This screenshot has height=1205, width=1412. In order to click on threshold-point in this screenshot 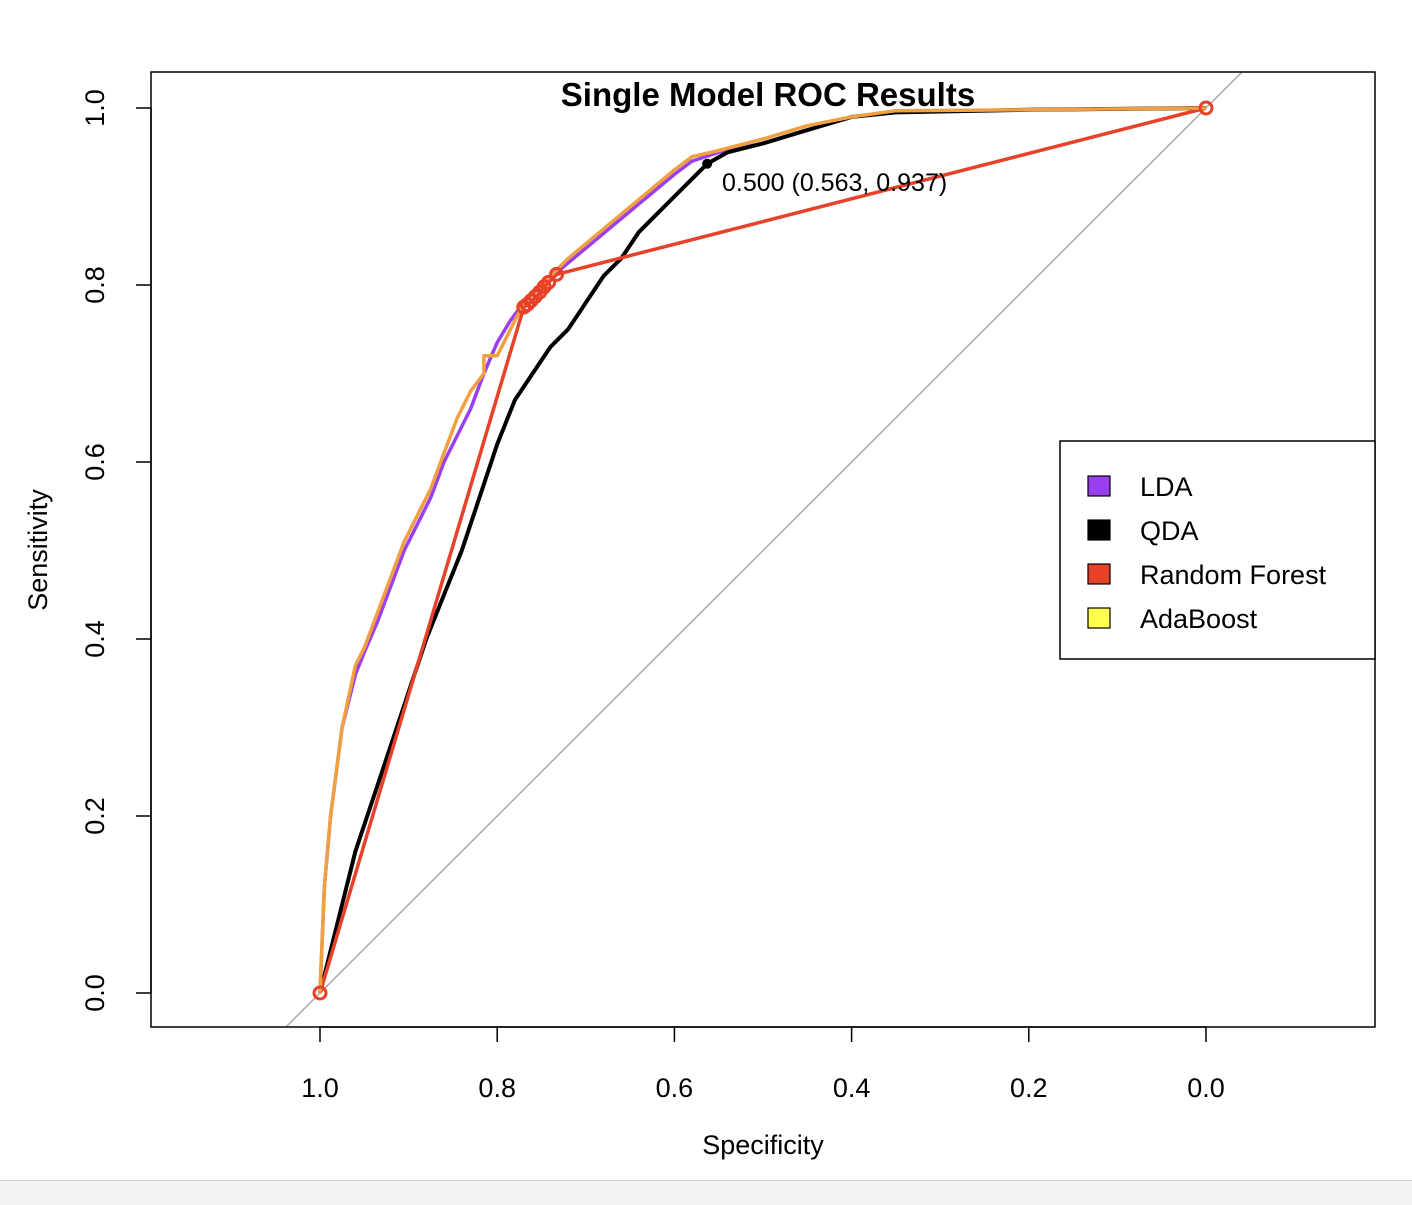, I will do `click(707, 163)`.